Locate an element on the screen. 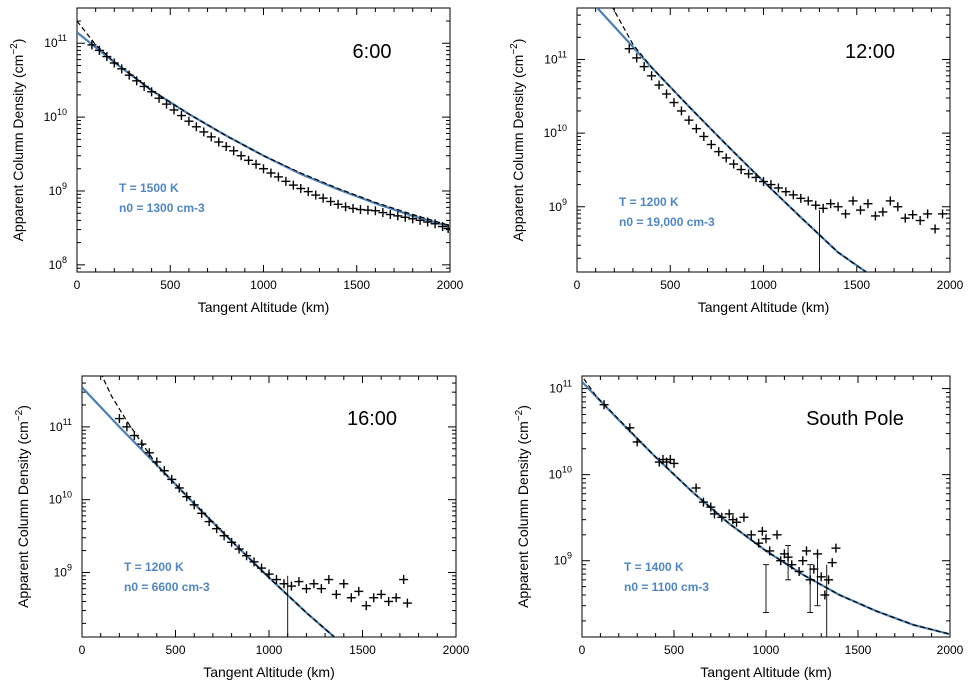 Image resolution: width=972 pixels, height=691 pixels. panel-title: 6:00 is located at coordinates (372, 52).